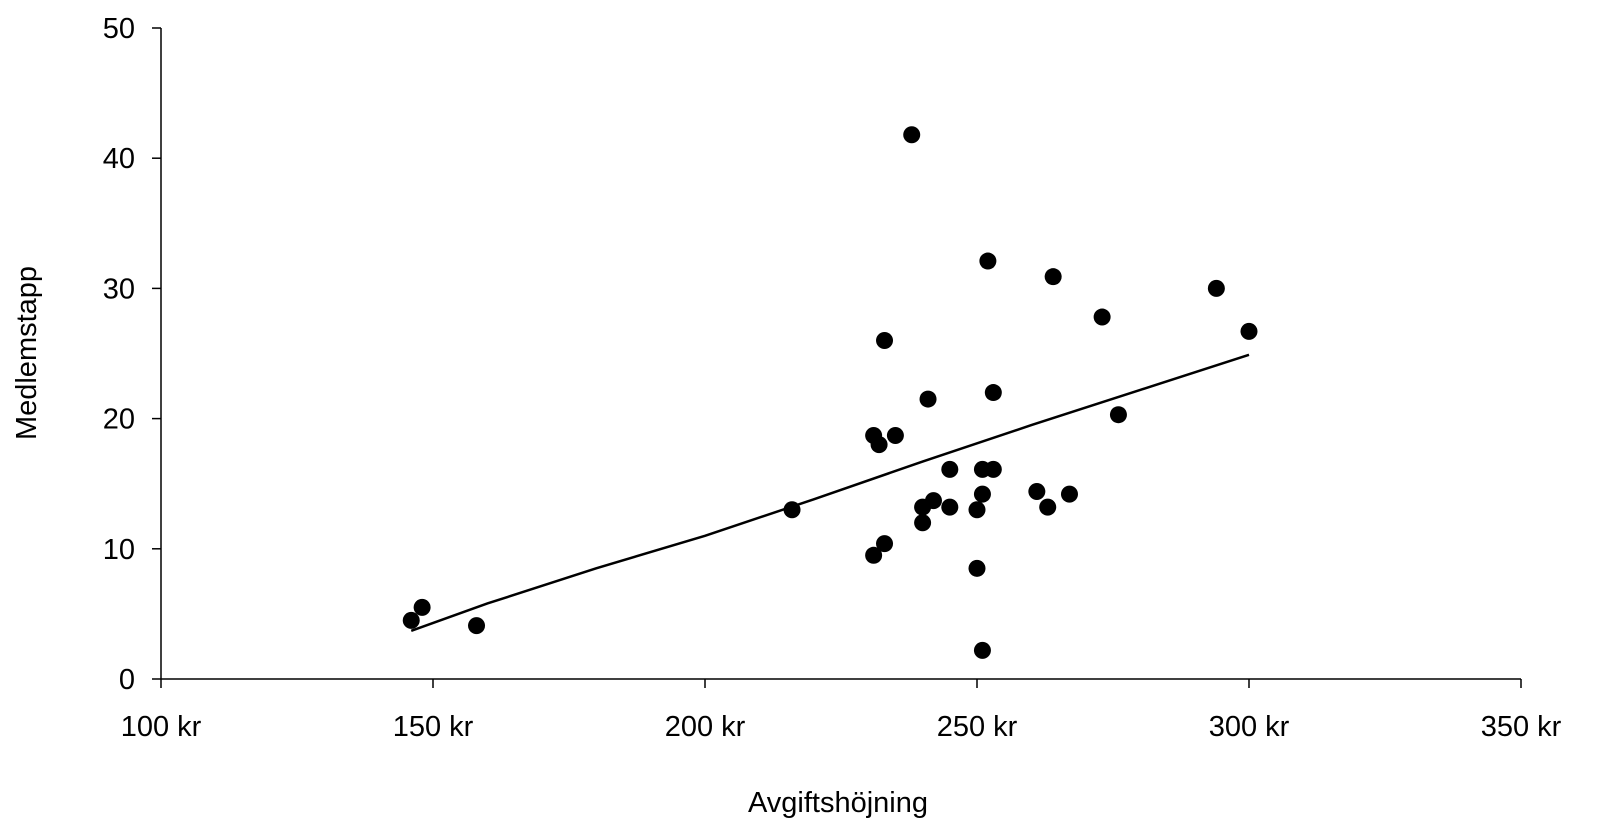 This screenshot has height=825, width=1612. Describe the element at coordinates (119, 420) in the screenshot. I see `y-tick-label: 20` at that location.